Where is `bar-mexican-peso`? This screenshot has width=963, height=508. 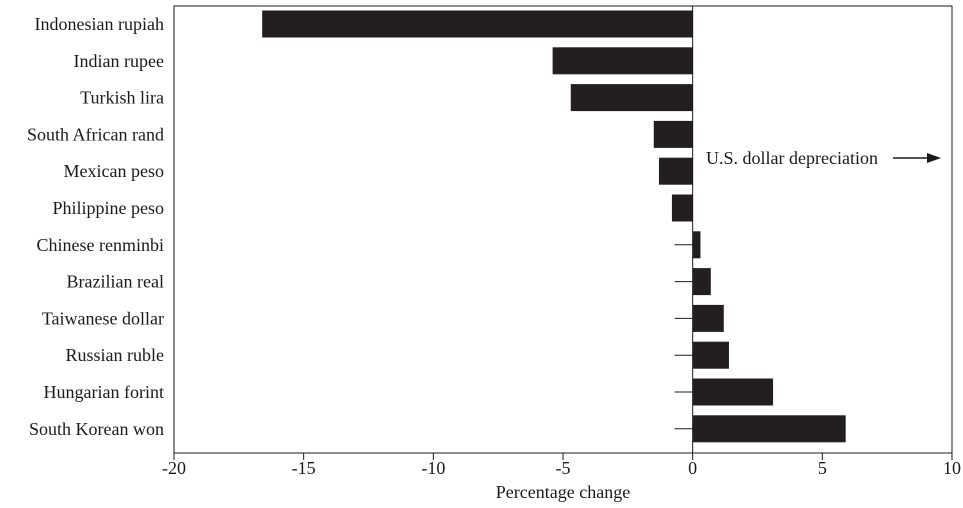
bar-mexican-peso is located at coordinates (675, 171).